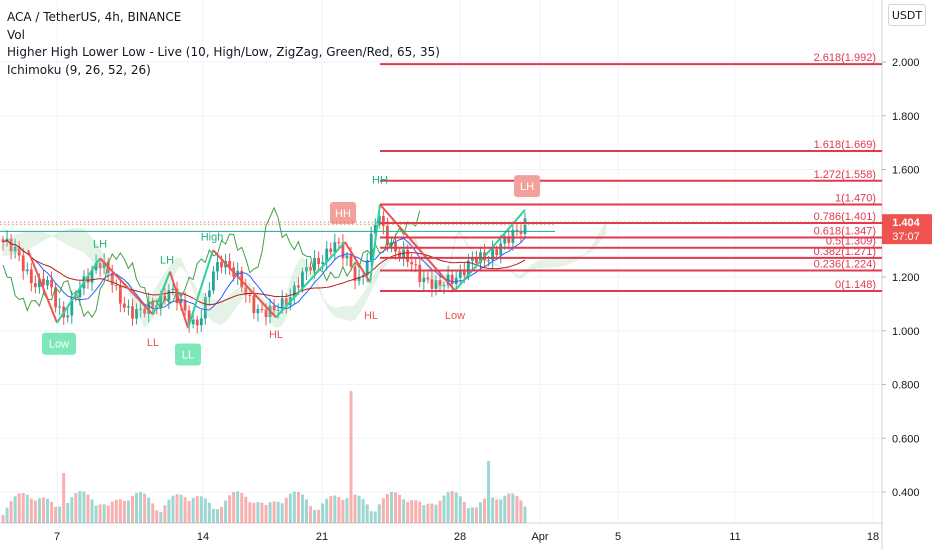  Describe the element at coordinates (380, 181) in the screenshot. I see `swing-label: HH` at that location.